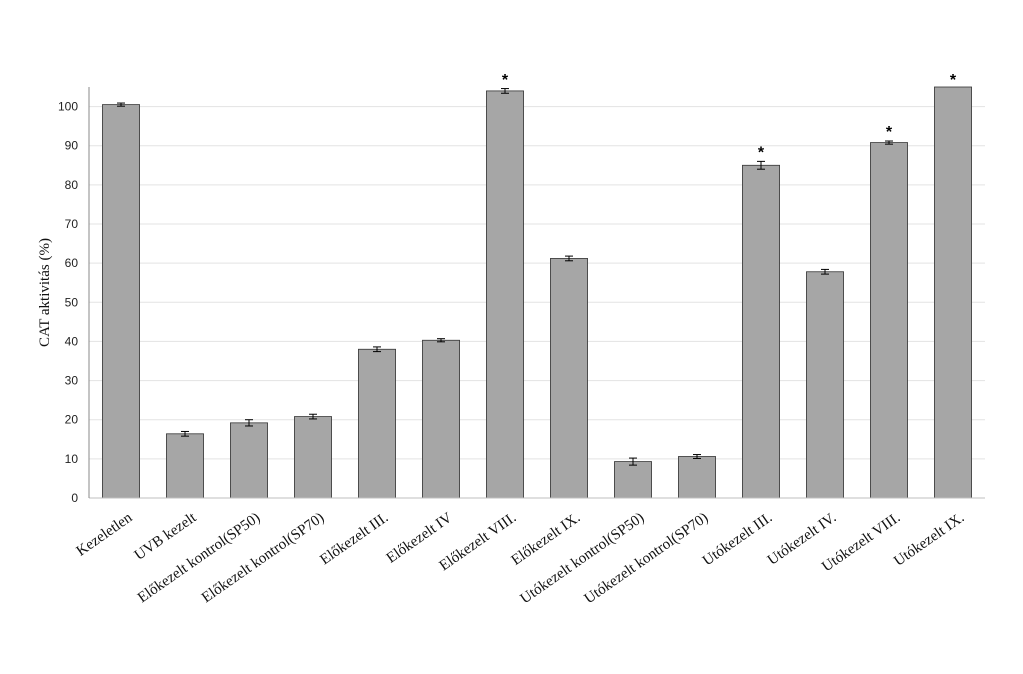 Image resolution: width=1023 pixels, height=674 pixels. Describe the element at coordinates (45, 292) in the screenshot. I see `y-axis-title: CAT aktivitás (%)` at that location.